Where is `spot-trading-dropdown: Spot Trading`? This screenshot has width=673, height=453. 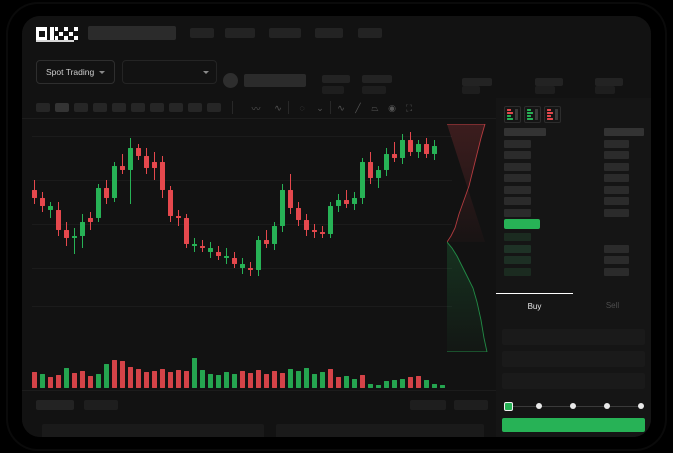
spot-trading-dropdown: Spot Trading is located at coordinates (76, 72).